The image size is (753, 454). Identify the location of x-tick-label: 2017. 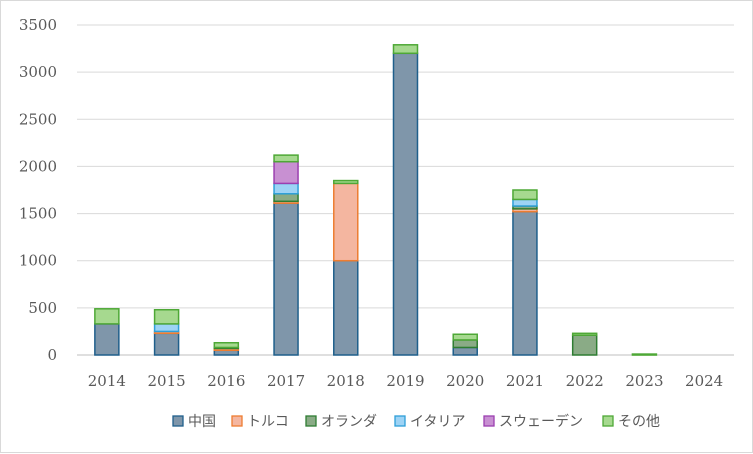
(286, 381).